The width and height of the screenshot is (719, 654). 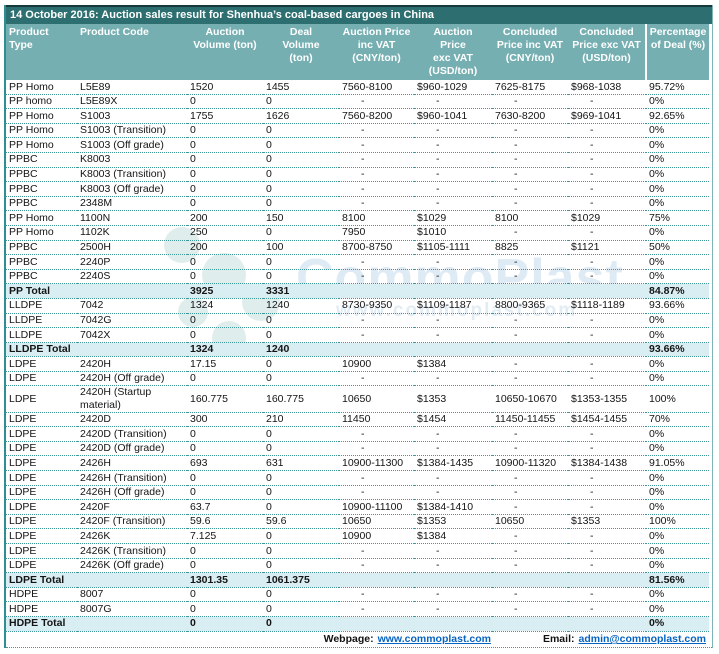 What do you see at coordinates (677, 291) in the screenshot?
I see `cell: 84.87%` at bounding box center [677, 291].